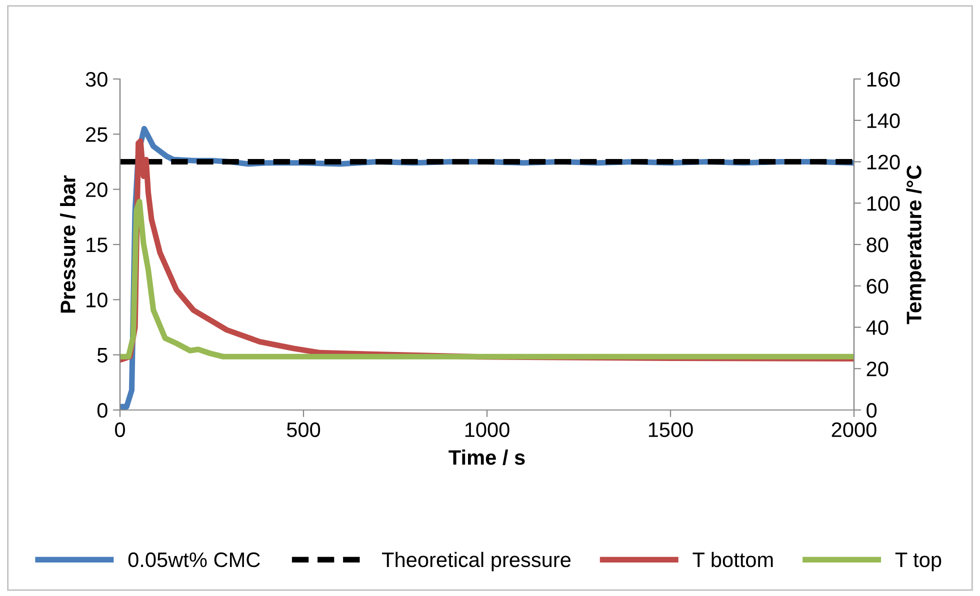  What do you see at coordinates (102, 410) in the screenshot?
I see `y-tick-label: 0` at bounding box center [102, 410].